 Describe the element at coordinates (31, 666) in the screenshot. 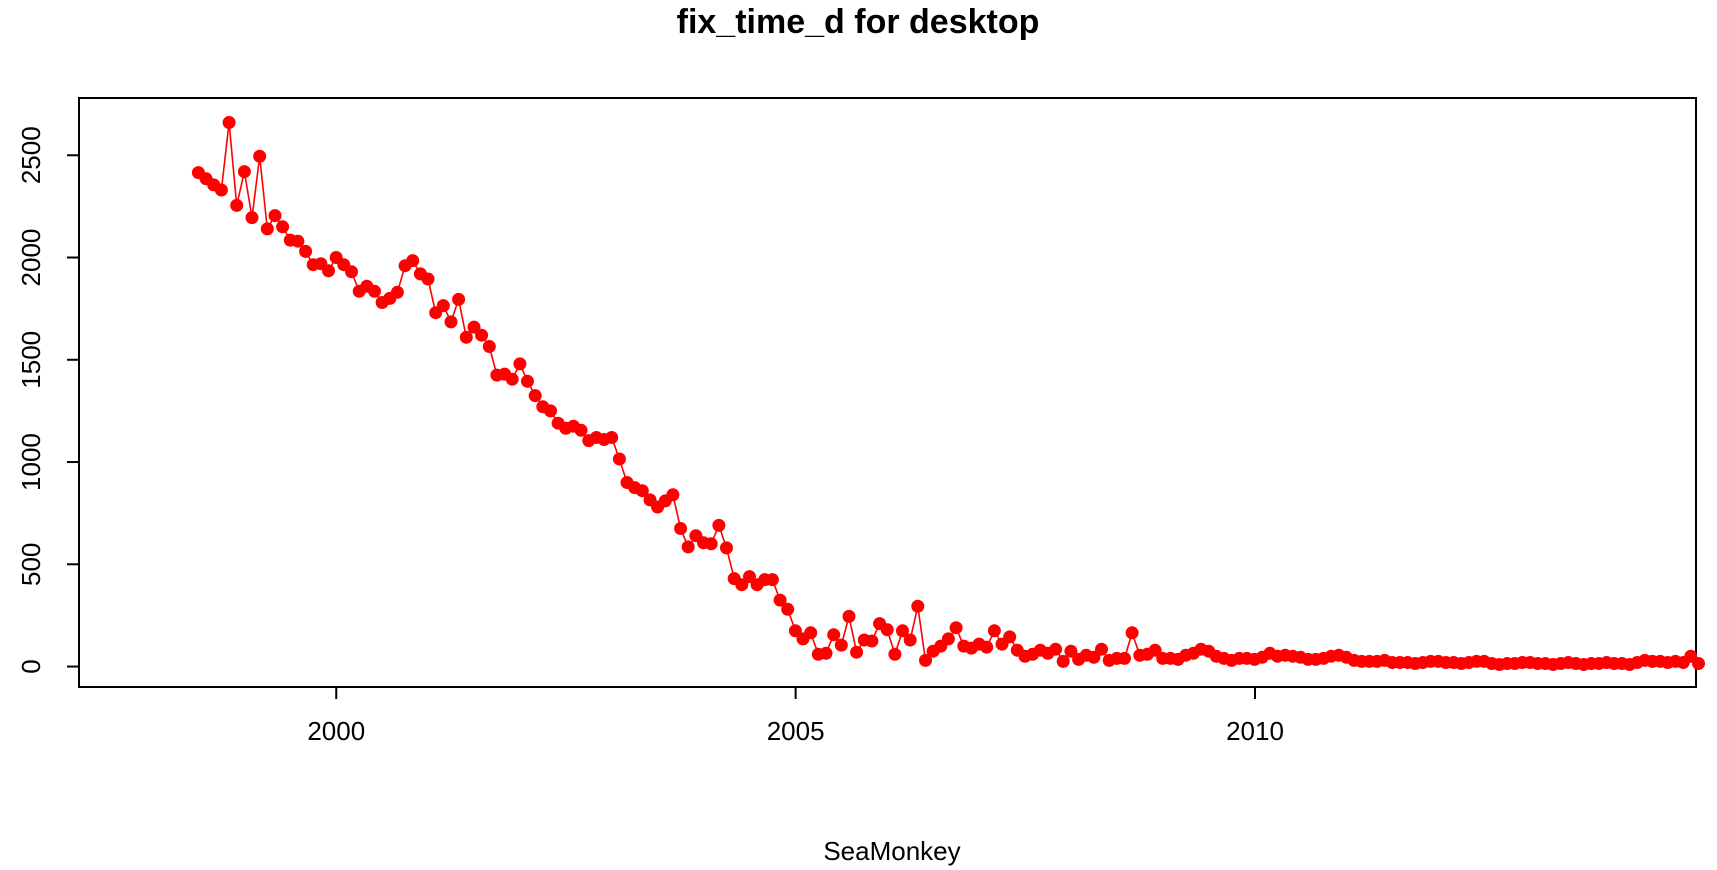

I see `y-tick-label: 0` at that location.